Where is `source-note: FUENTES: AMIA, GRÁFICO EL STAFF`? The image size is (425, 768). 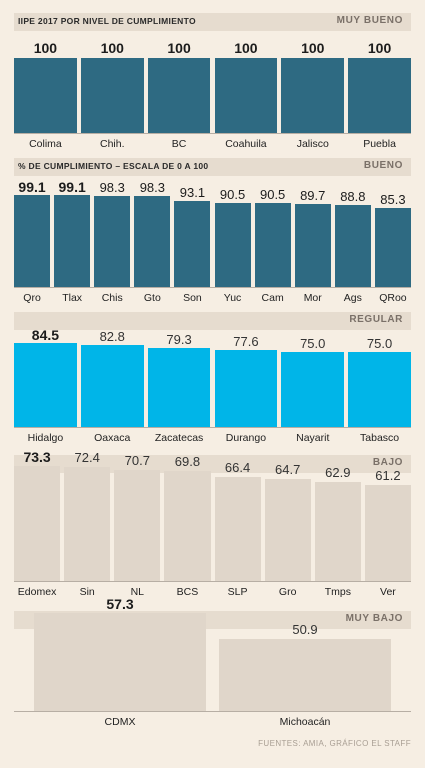
source-note: FUENTES: AMIA, GRÁFICO EL STAFF is located at coordinates (334, 743).